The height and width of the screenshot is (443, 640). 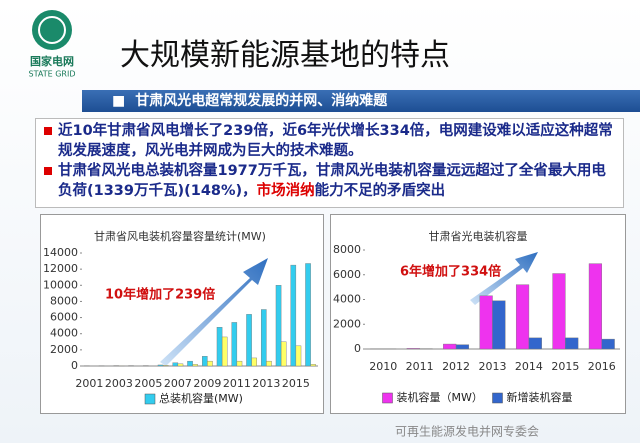 I want to click on x-tick-label: 2005, so click(x=148, y=383).